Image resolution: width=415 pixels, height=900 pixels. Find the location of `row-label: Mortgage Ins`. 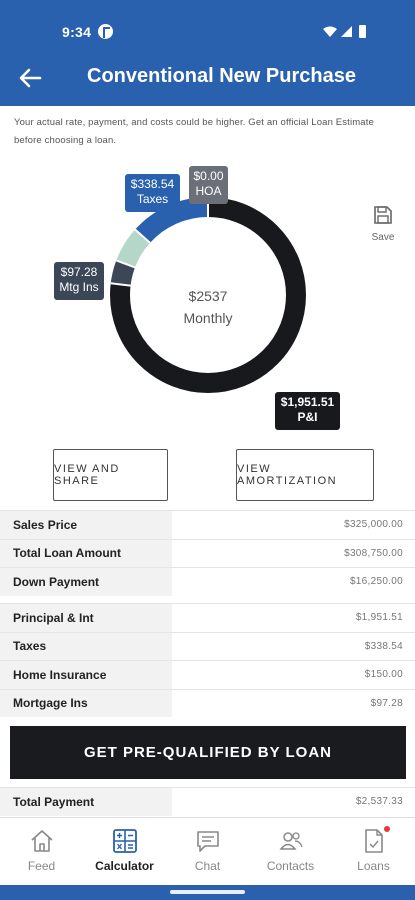

row-label: Mortgage Ins is located at coordinates (86, 703).